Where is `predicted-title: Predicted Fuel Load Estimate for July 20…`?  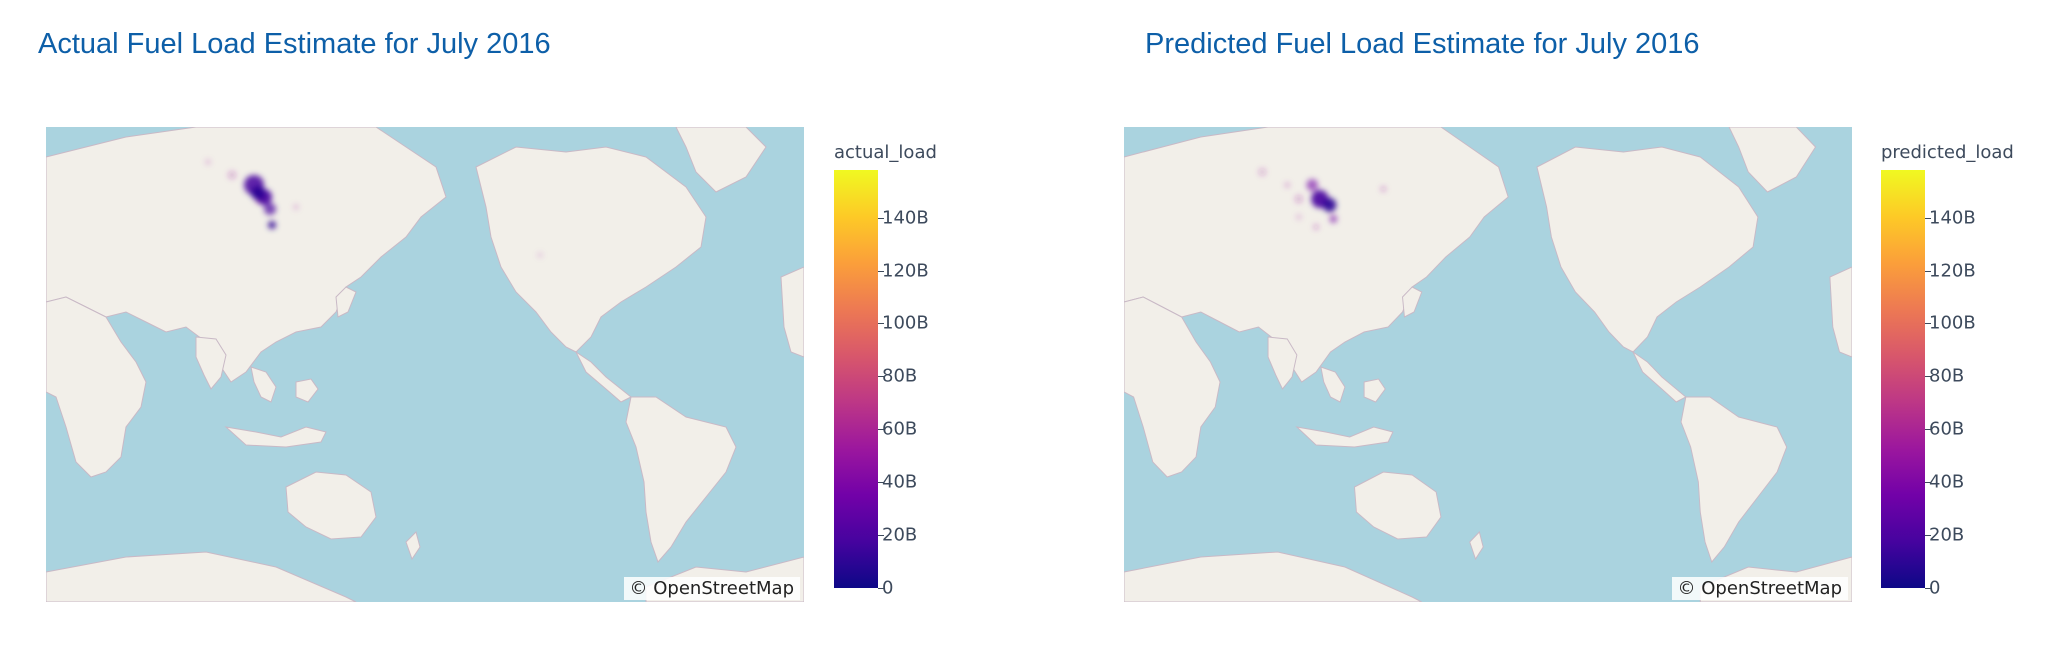 predicted-title: Predicted Fuel Load Estimate for July 20… is located at coordinates (1422, 44).